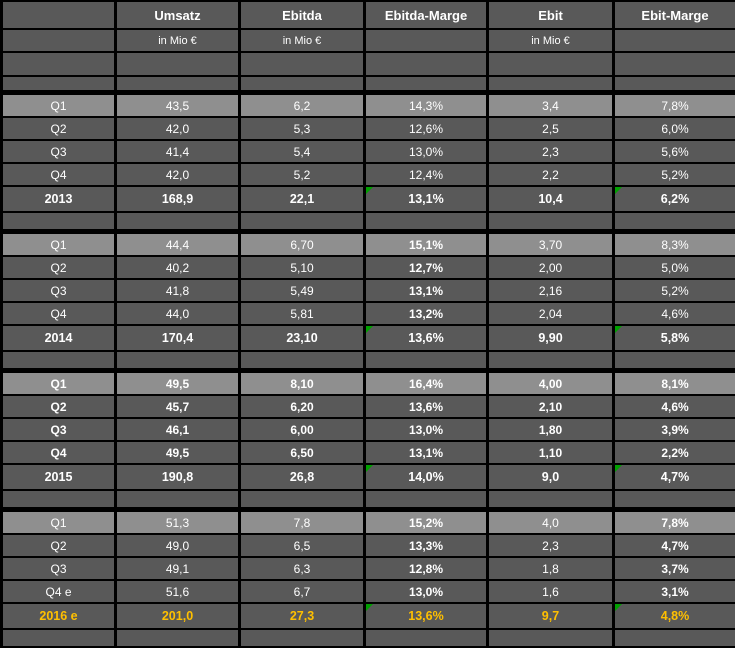 This screenshot has height=648, width=735. What do you see at coordinates (178, 128) in the screenshot?
I see `cell-umsatz: 42,0` at bounding box center [178, 128].